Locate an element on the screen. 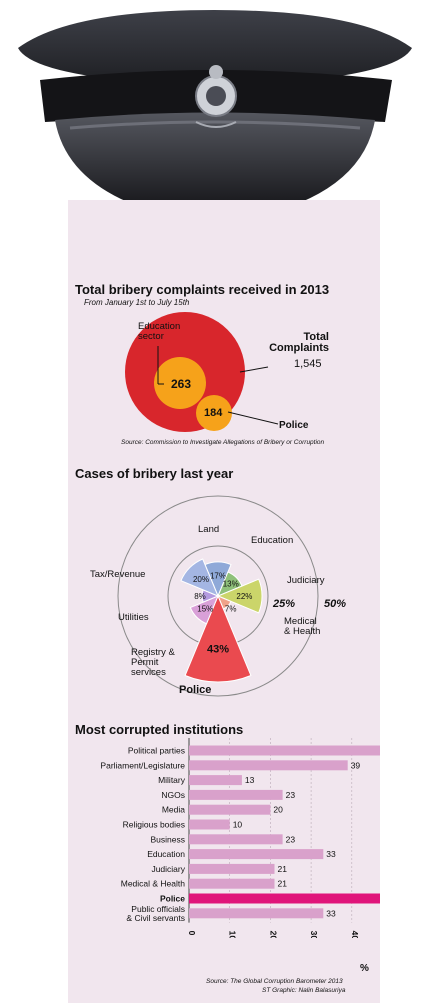 Image resolution: width=428 pixels, height=1003 pixels. bar-value-parliament-legislature: 39 is located at coordinates (356, 765).